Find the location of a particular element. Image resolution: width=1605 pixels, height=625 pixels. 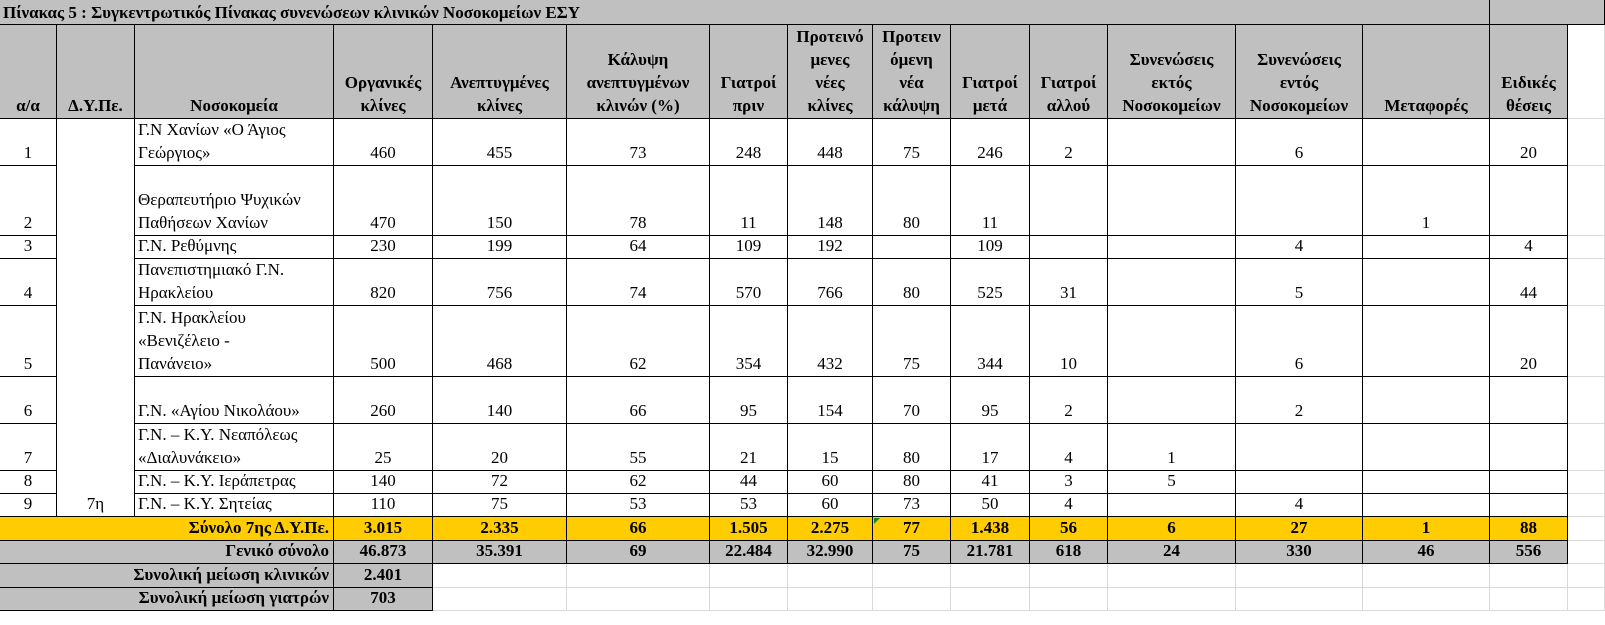

column-header-mergers-outside: Συνενώσεις εκτός Νοσοκομείων is located at coordinates (1172, 72).